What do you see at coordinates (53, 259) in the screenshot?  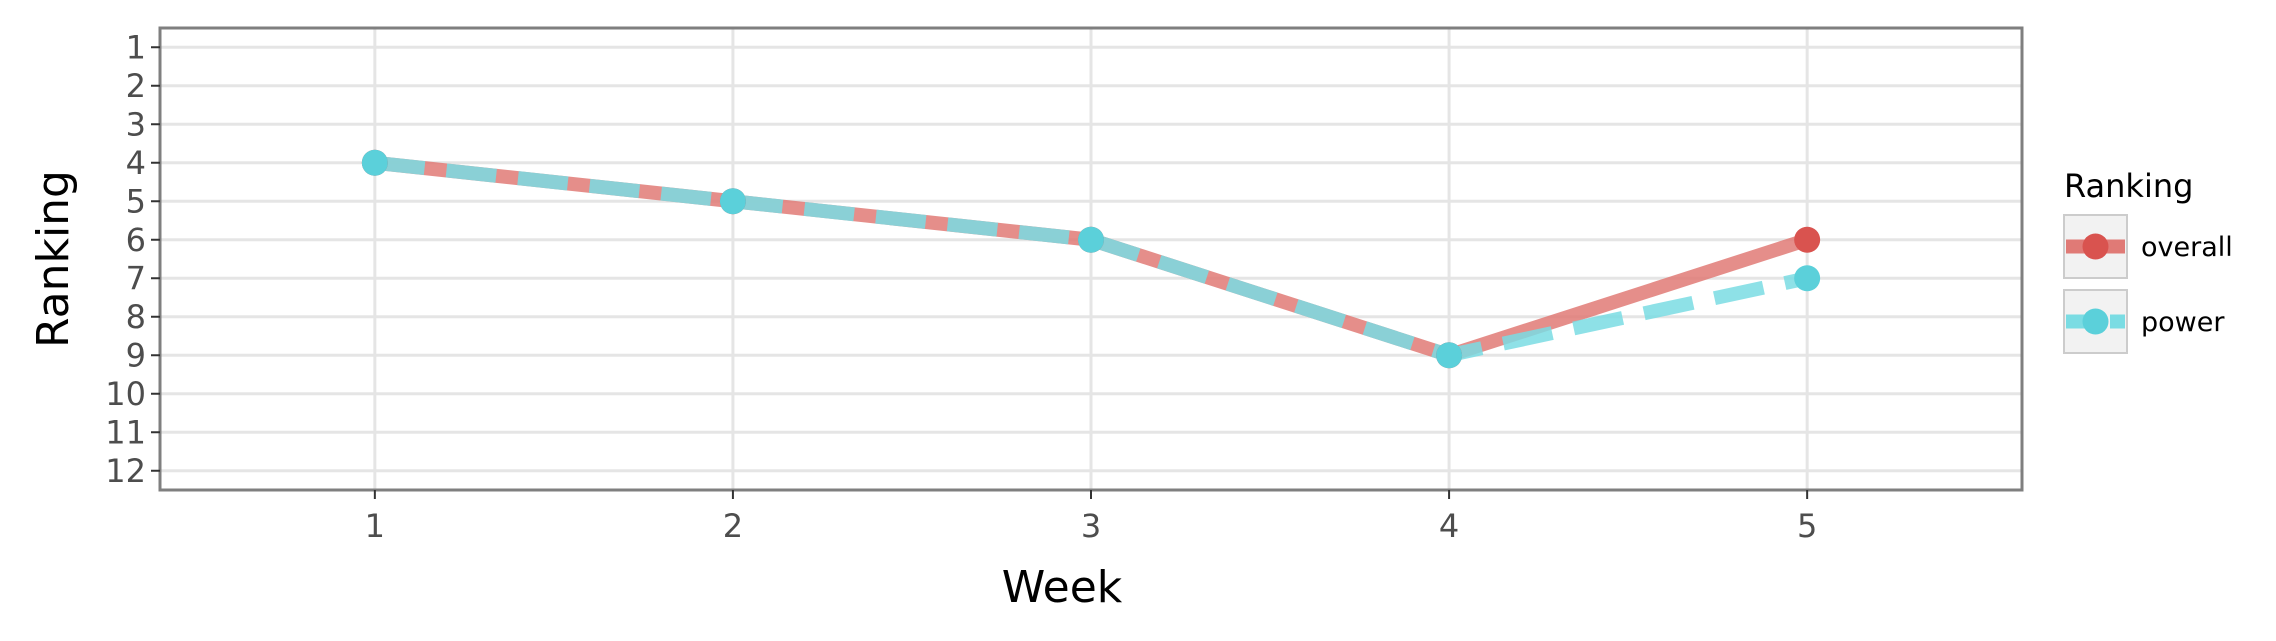 I see `y-axis-title: Ranking` at bounding box center [53, 259].